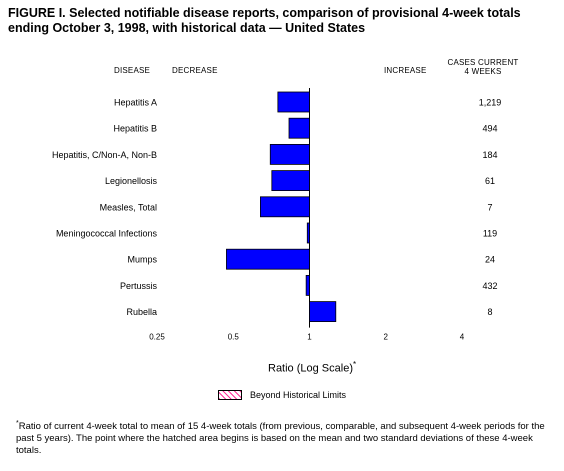  I want to click on cases-value: 61, so click(490, 181).